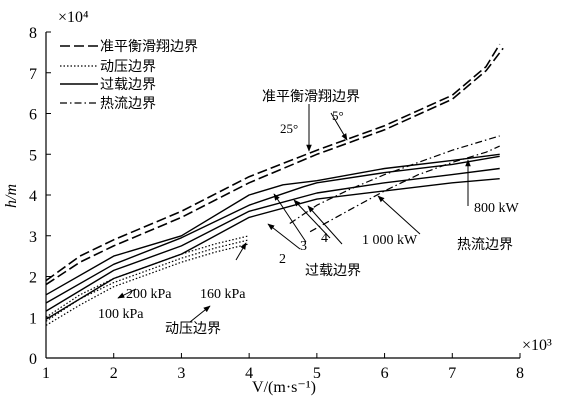 The image size is (563, 398). Describe the element at coordinates (33, 237) in the screenshot. I see `y-tick-label-3: 3` at that location.